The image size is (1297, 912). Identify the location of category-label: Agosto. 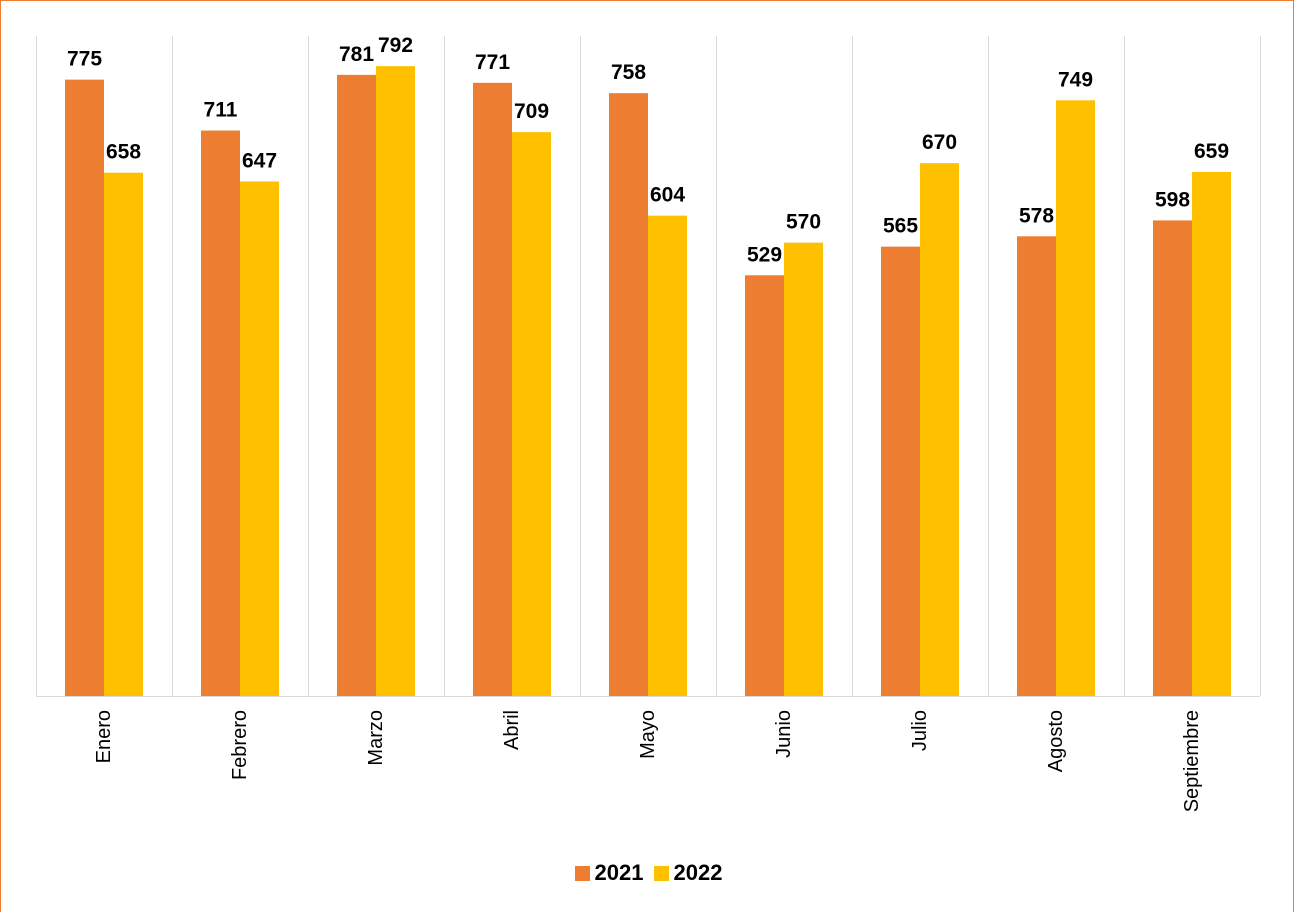
(1056, 741).